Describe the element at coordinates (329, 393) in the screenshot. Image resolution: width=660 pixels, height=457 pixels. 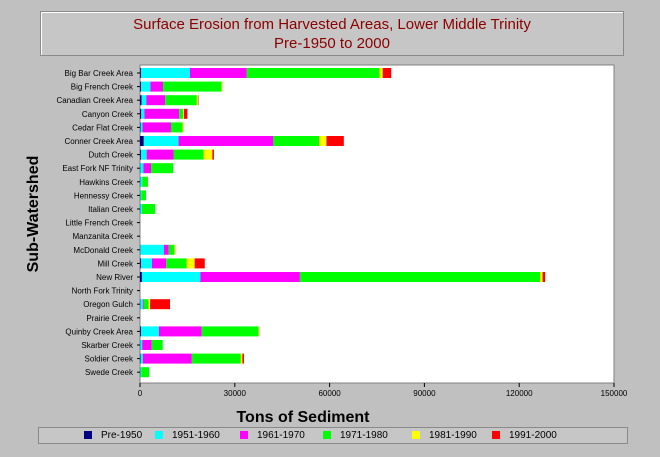
I see `x-tick-label: 60000` at that location.